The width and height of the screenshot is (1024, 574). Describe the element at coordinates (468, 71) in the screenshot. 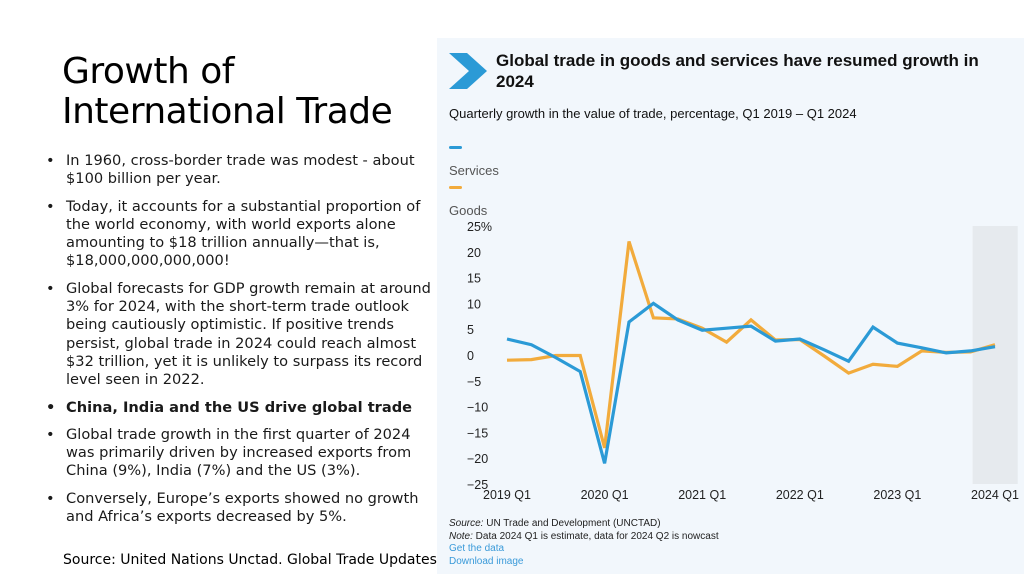

I see `chevron-right-icon` at that location.